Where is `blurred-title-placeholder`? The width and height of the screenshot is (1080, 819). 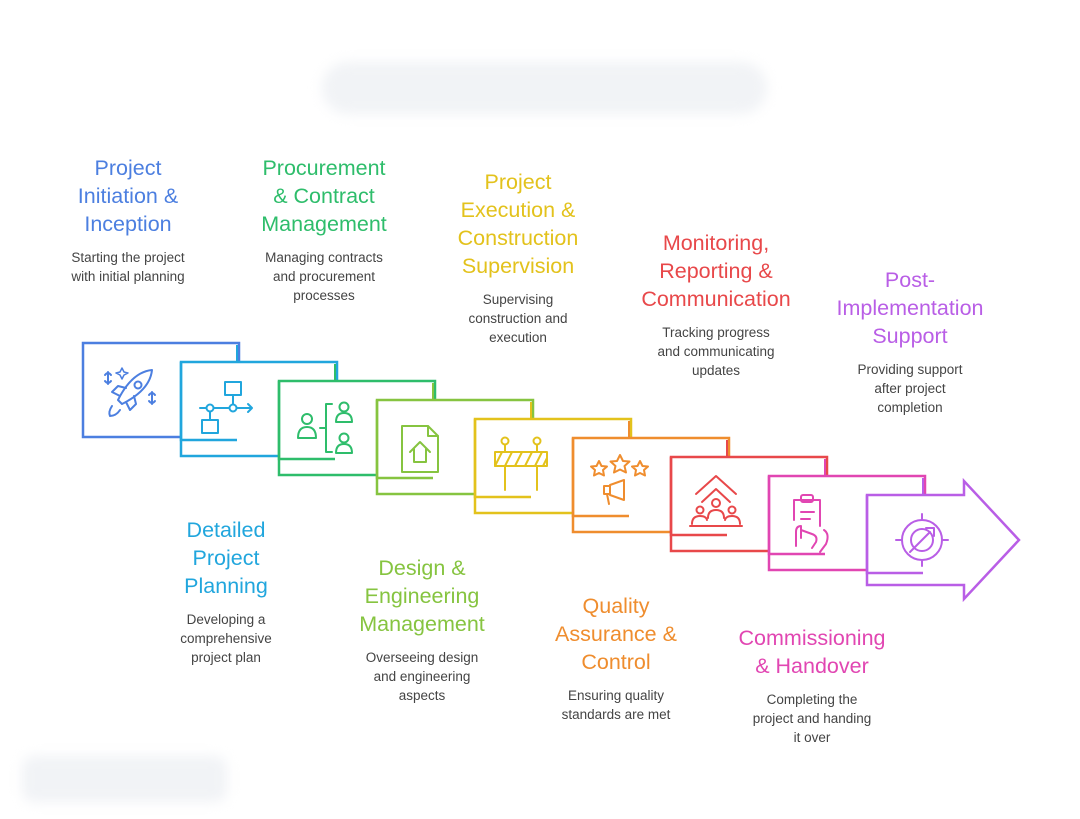 blurred-title-placeholder is located at coordinates (544, 88).